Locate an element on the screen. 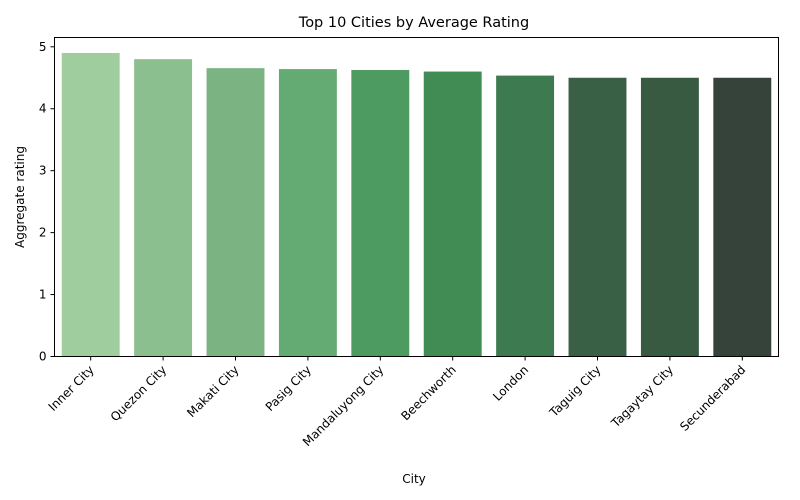  bar-pasig-city is located at coordinates (307, 213).